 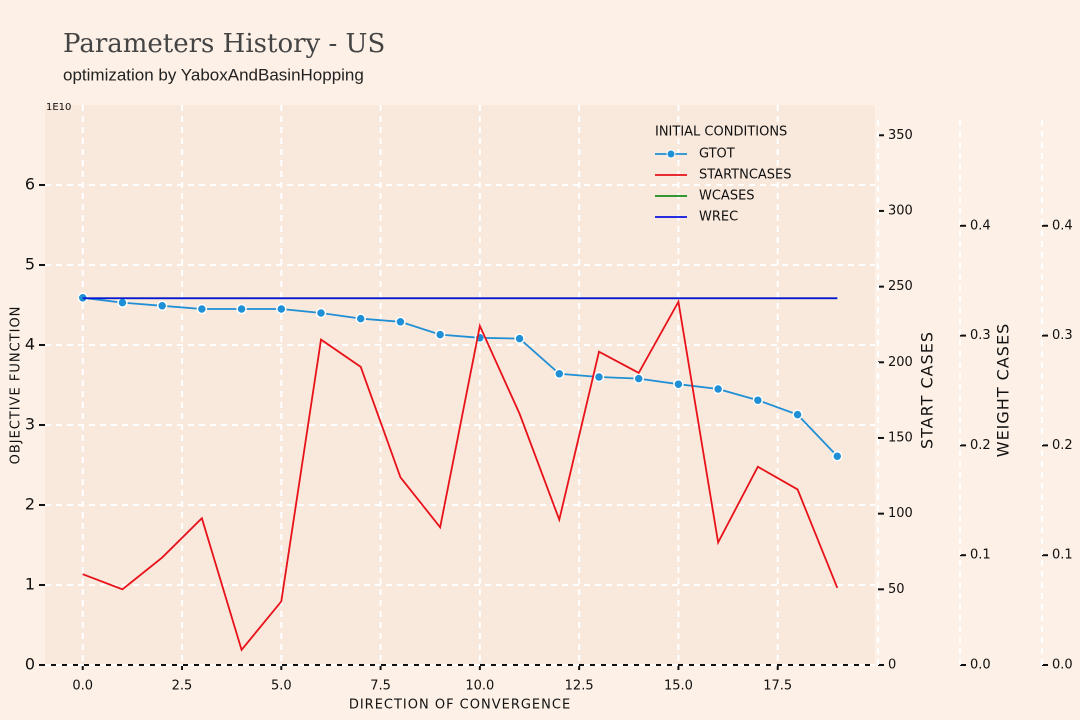 What do you see at coordinates (460, 705) in the screenshot?
I see `x-axis-label: DIRECTION OF CONVERGENCE` at bounding box center [460, 705].